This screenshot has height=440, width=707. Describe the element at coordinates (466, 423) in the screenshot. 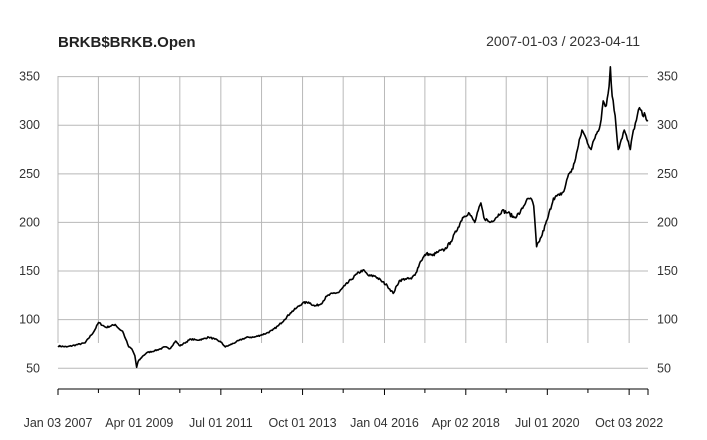

I see `x-tick-label: Apr 02 2018` at that location.